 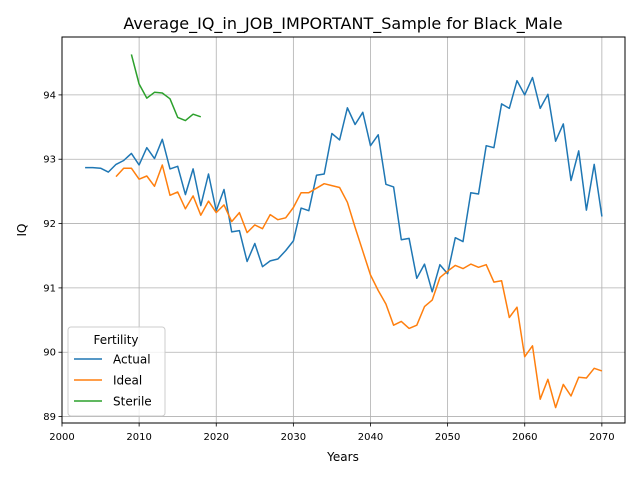 I want to click on y-tick-label: 93, so click(x=49, y=160).